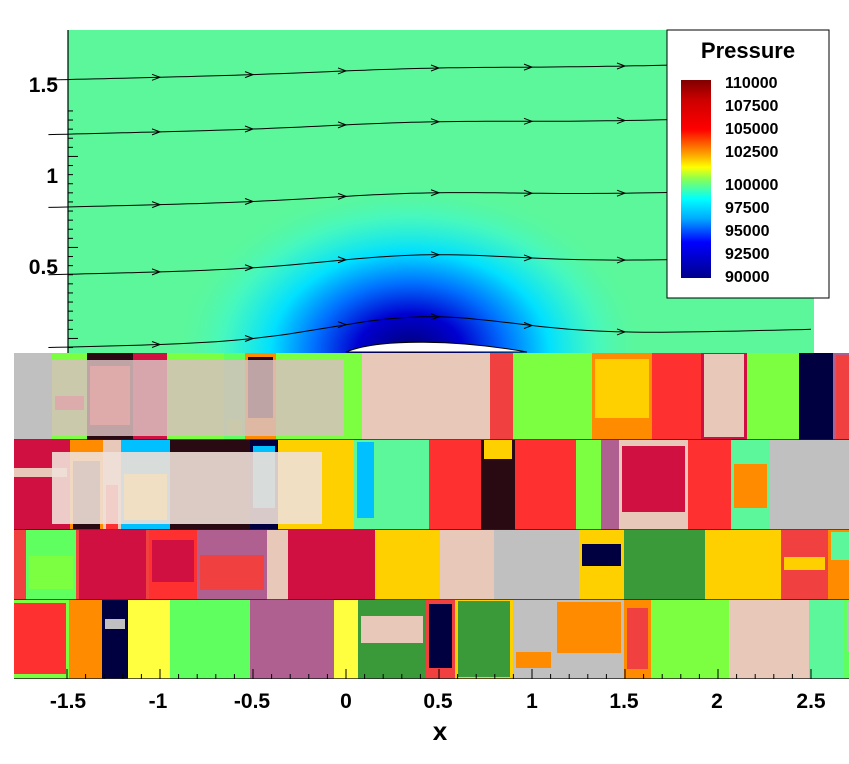 The width and height of the screenshot is (849, 764). Describe the element at coordinates (751, 129) in the screenshot. I see `legend-label: 105000` at that location.